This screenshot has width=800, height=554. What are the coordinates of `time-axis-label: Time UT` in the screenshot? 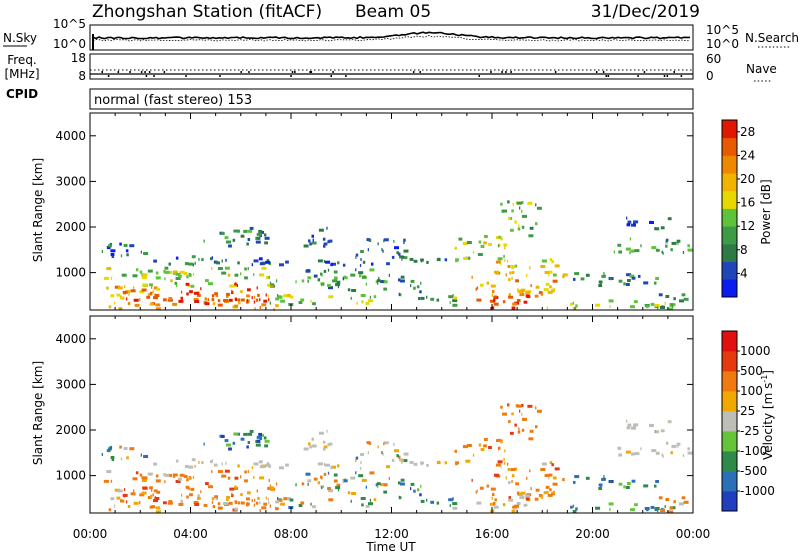 It's located at (390, 547).